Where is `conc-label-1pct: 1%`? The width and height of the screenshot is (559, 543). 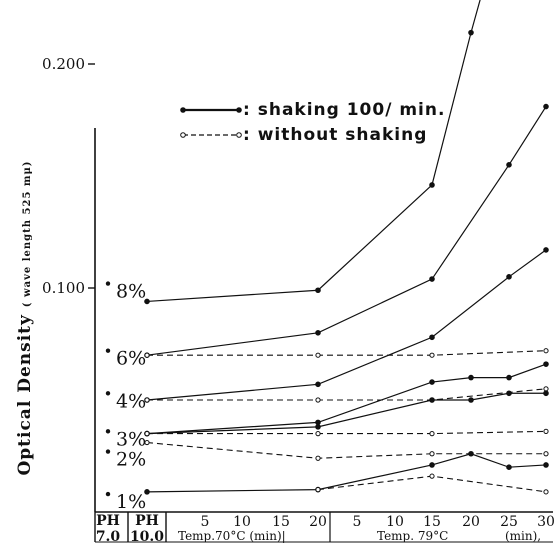
conc-label-1pct: 1% is located at coordinates (131, 502).